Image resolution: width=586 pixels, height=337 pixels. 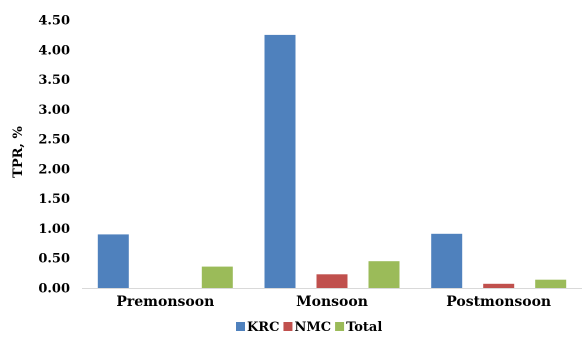 I want to click on y-tick-label: 2.50, so click(x=54, y=140).